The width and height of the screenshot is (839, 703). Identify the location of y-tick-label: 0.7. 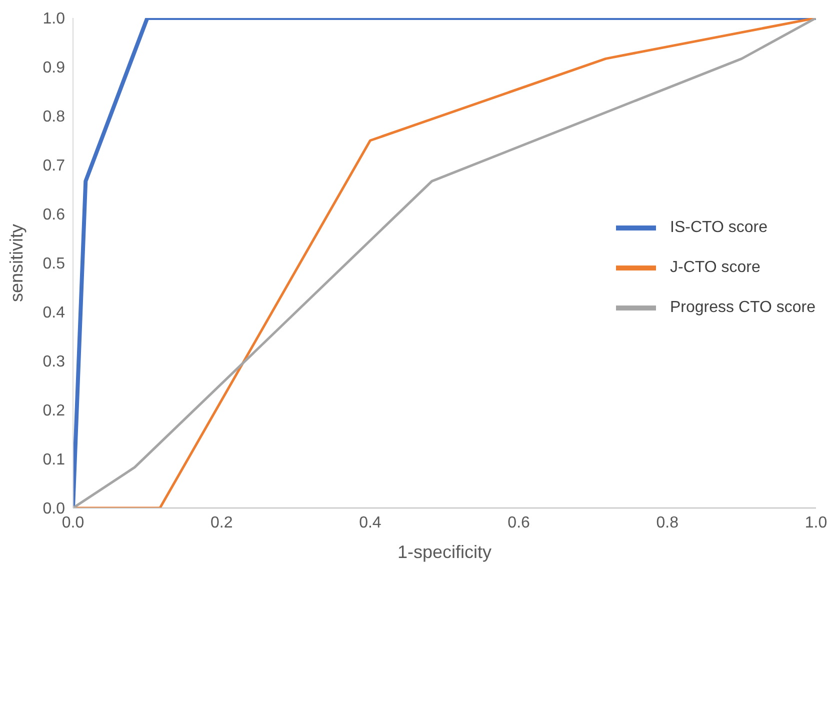
(54, 166).